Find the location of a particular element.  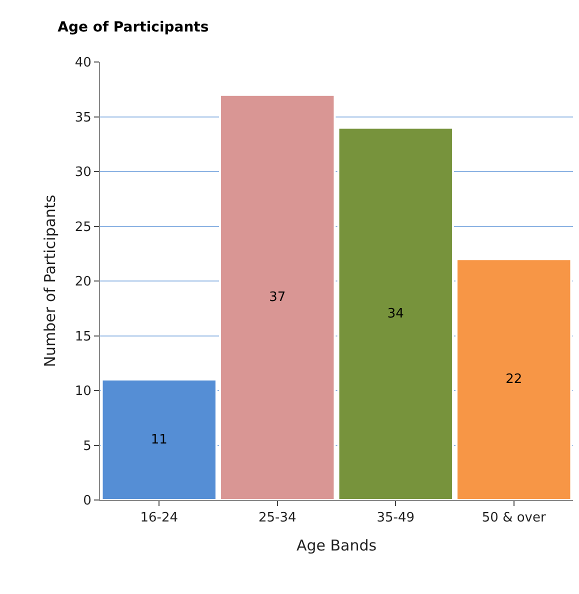

y-tick-label: 35 is located at coordinates (83, 118).